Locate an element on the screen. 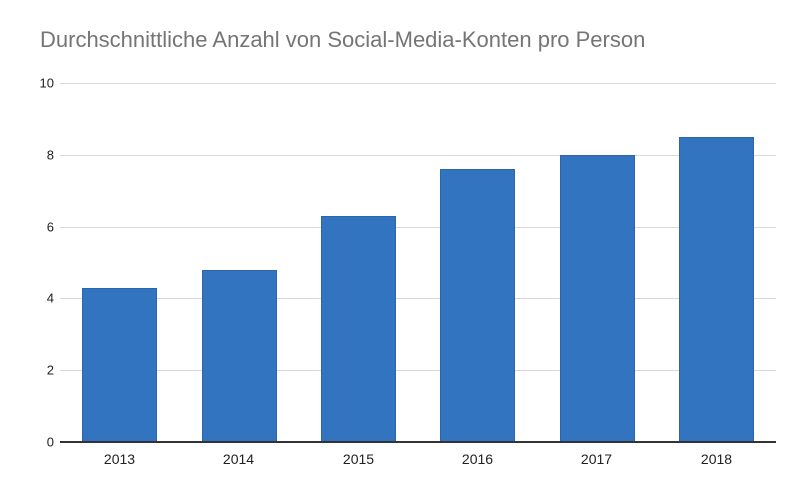 This screenshot has height=495, width=800. y-tick-label-0: 0 is located at coordinates (50, 442).